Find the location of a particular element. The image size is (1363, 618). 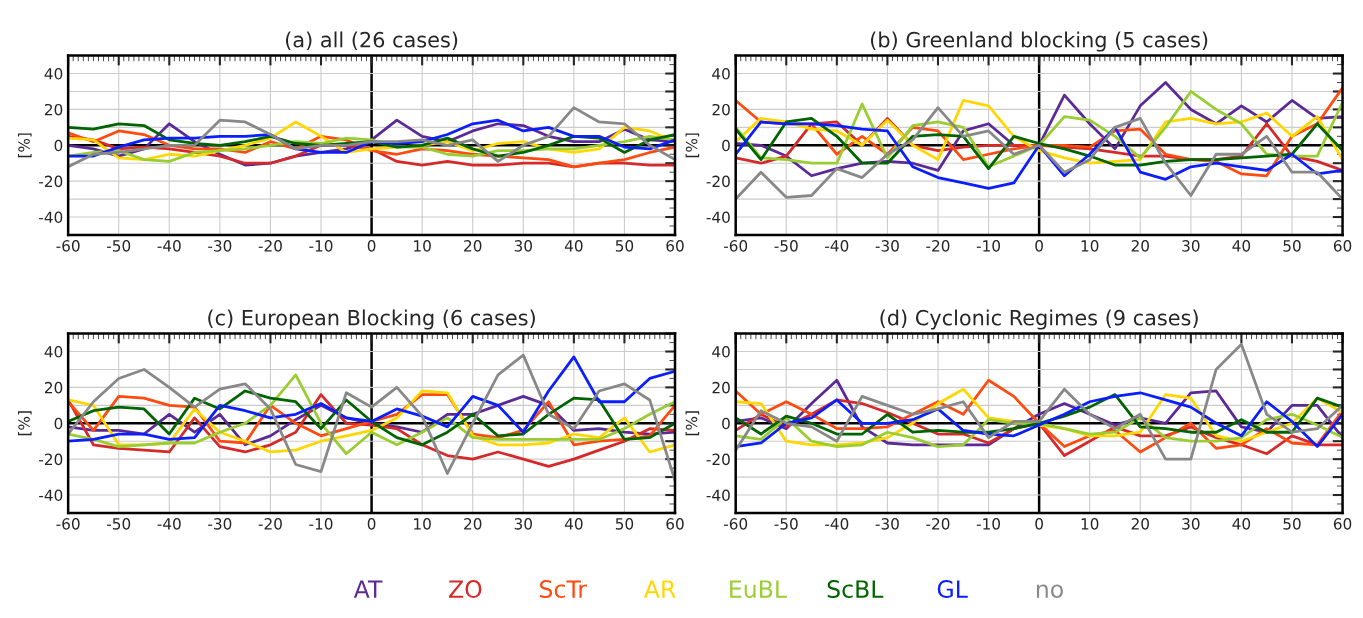

chart-title: (c) European Blocking (6 cases) is located at coordinates (371, 319).